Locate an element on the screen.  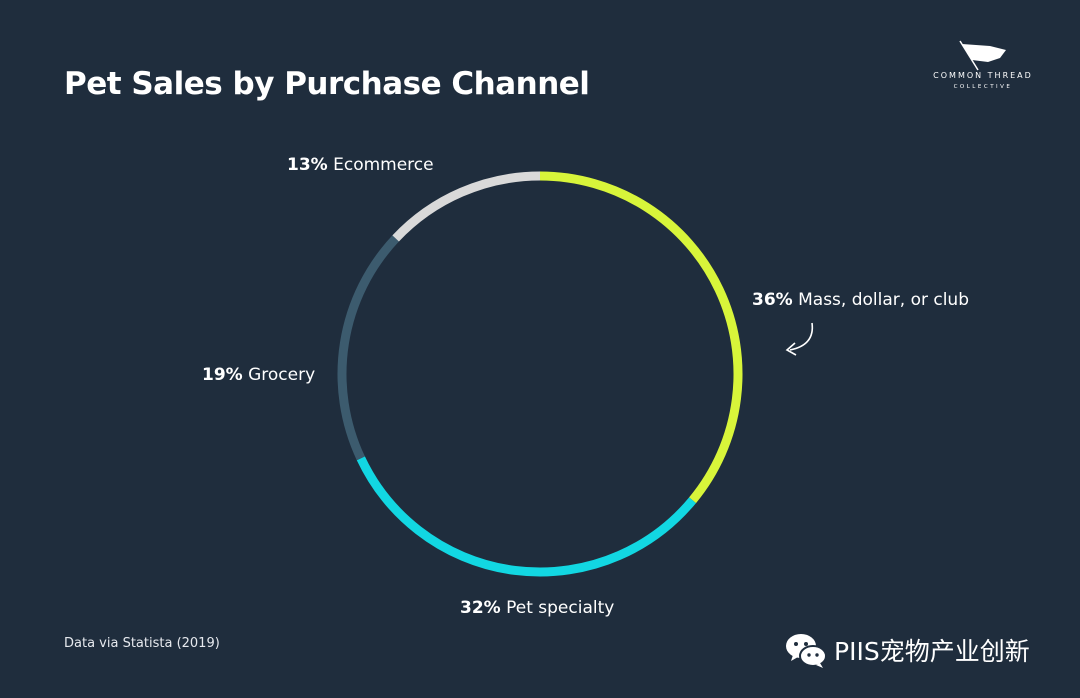
wechat-icon is located at coordinates (806, 651).